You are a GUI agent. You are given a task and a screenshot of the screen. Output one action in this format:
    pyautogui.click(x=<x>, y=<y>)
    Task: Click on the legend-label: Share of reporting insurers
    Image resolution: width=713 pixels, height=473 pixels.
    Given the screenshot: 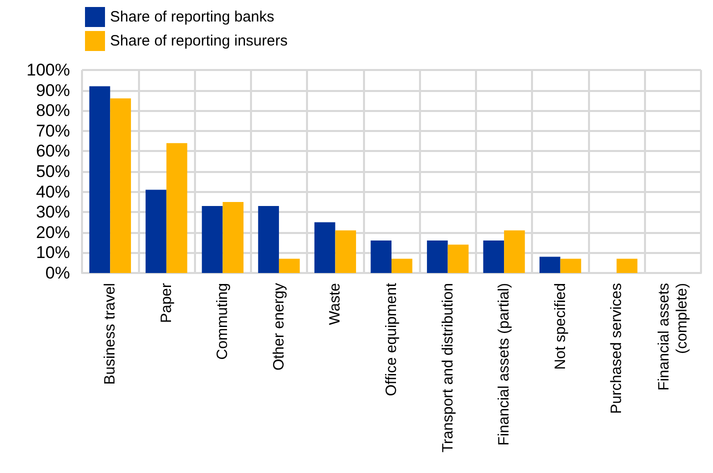 What is the action you would take?
    pyautogui.click(x=199, y=41)
    